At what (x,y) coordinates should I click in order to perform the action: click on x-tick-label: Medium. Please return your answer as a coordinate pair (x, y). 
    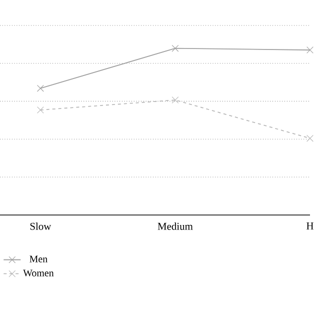
    Looking at the image, I should click on (175, 226).